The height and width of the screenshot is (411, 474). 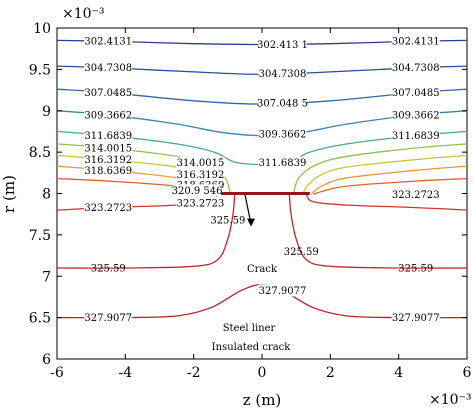 I want to click on contour-label-7-1: 316.3192, so click(x=201, y=175).